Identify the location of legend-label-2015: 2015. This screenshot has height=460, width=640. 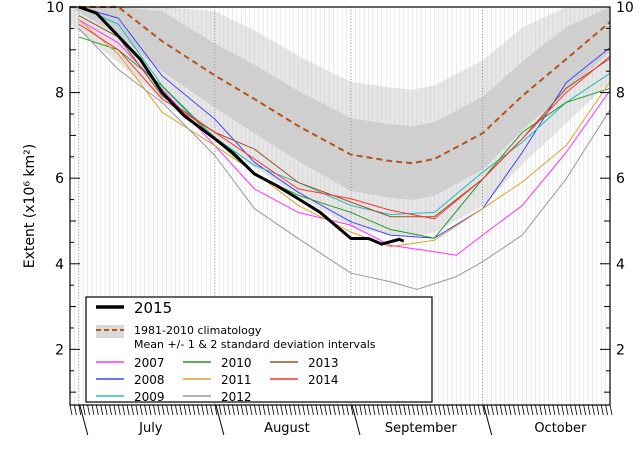
(153, 308).